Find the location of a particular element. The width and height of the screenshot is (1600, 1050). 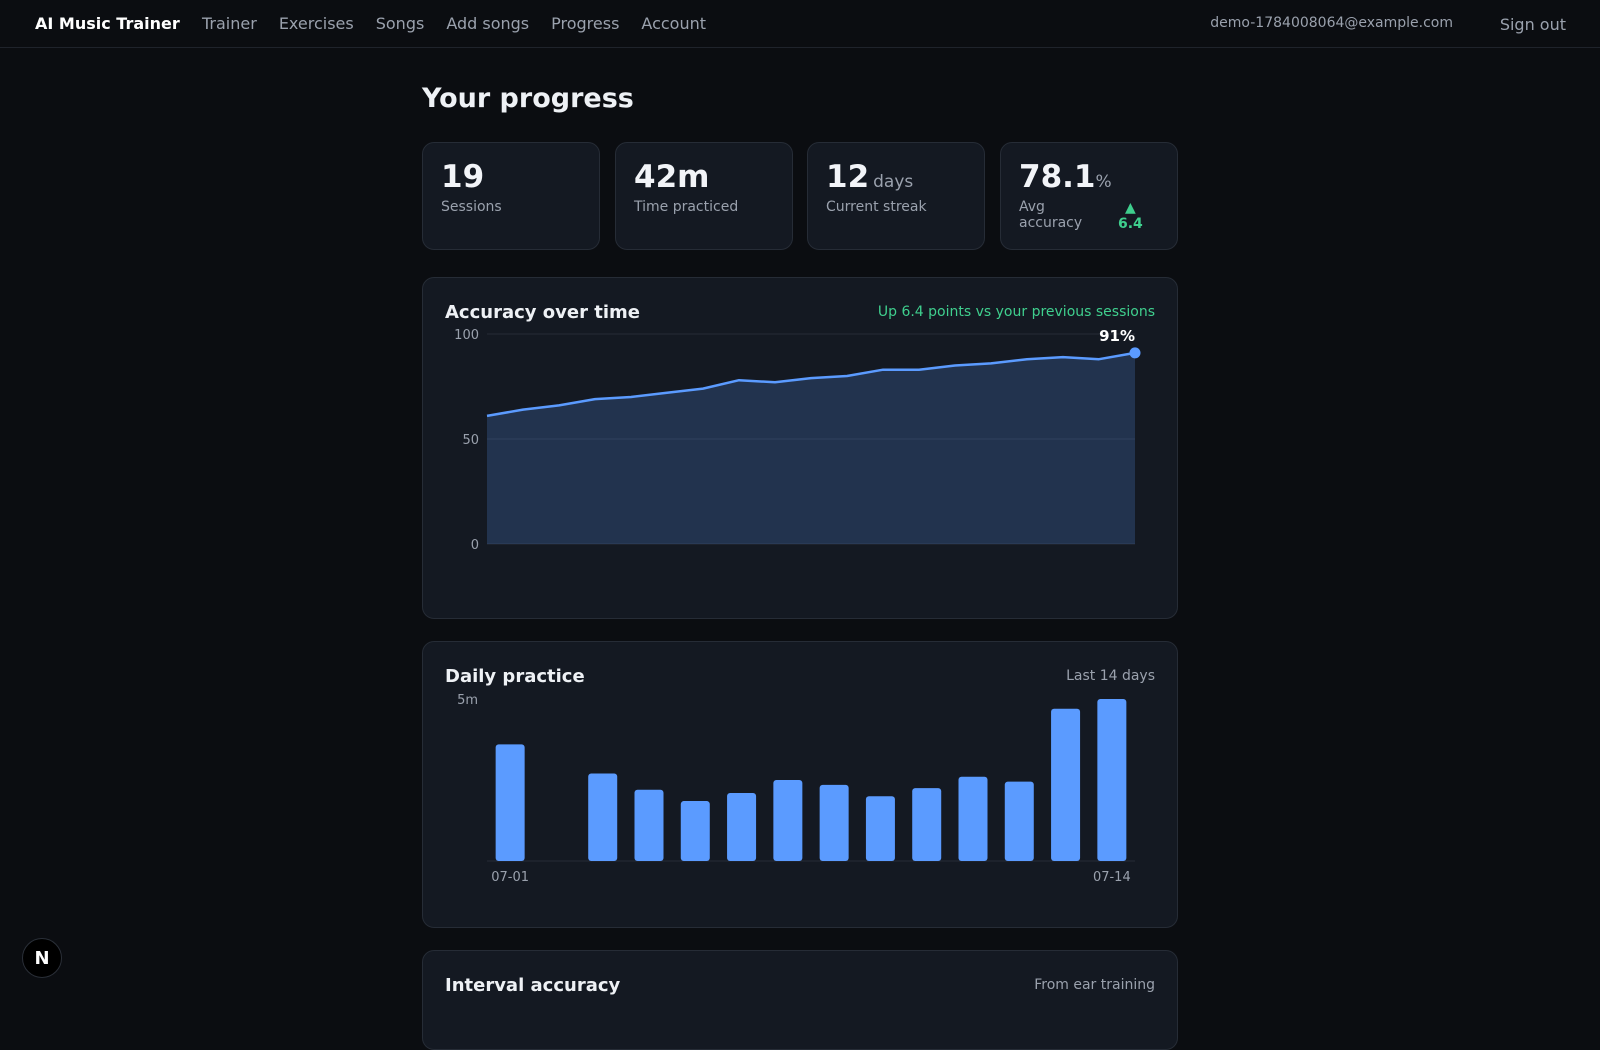

panel-title: Accuracy over time is located at coordinates (542, 312).